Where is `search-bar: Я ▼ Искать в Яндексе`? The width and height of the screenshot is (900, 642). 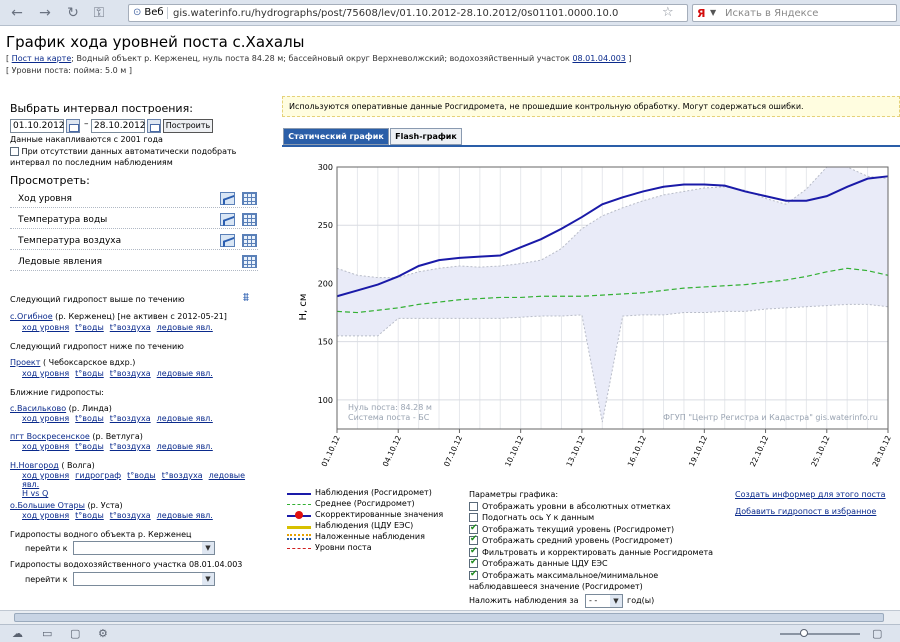 search-bar: Я ▼ Искать в Яндексе is located at coordinates (794, 13).